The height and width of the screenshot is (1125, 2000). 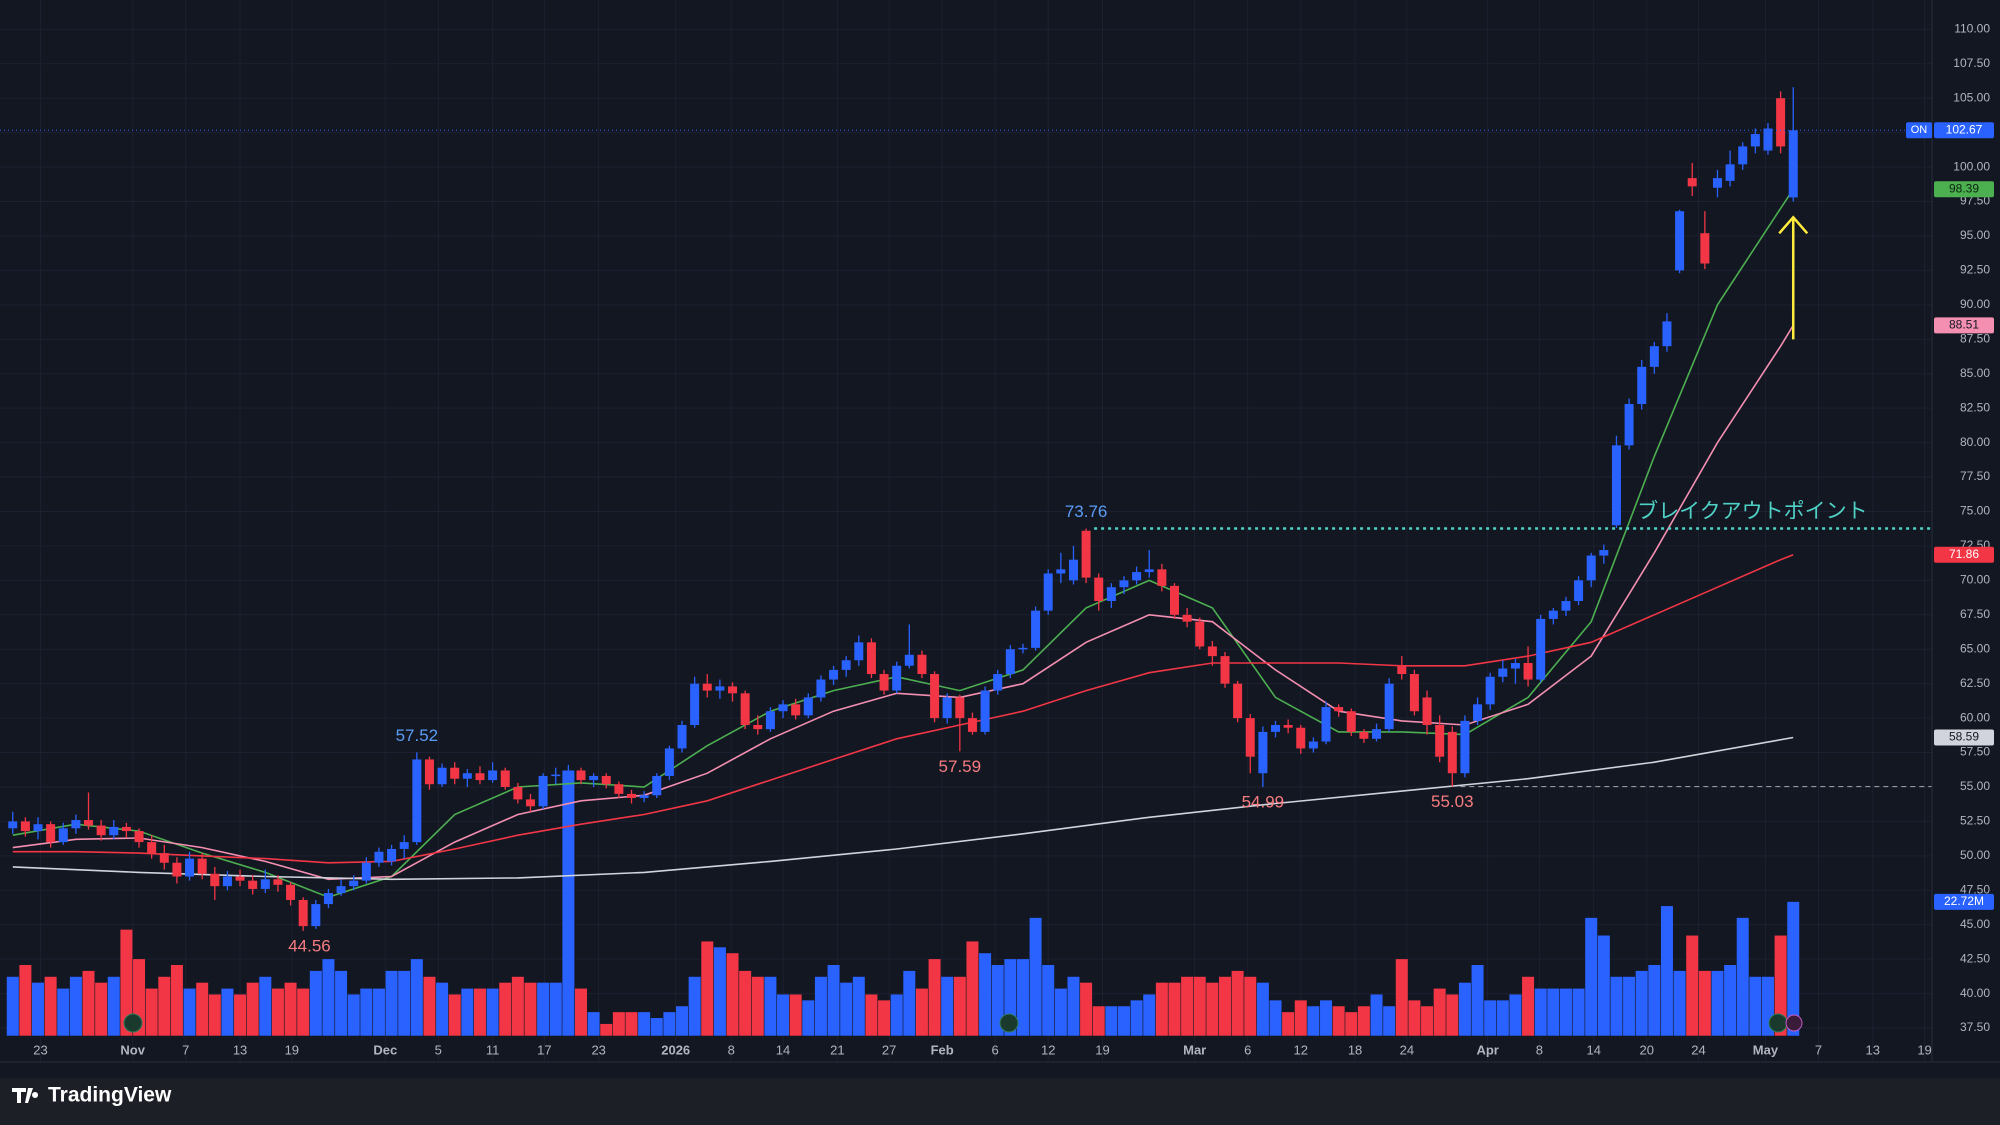 What do you see at coordinates (963, 1023) in the screenshot?
I see `earnings-icons` at bounding box center [963, 1023].